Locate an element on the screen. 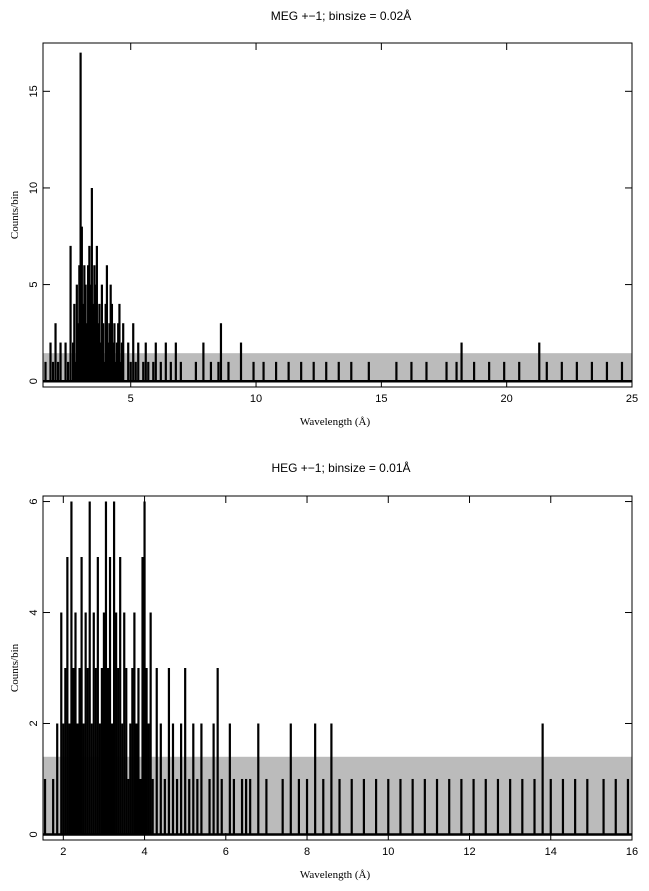  meg-y-axis-label: Counts/bin is located at coordinates (15, 214).